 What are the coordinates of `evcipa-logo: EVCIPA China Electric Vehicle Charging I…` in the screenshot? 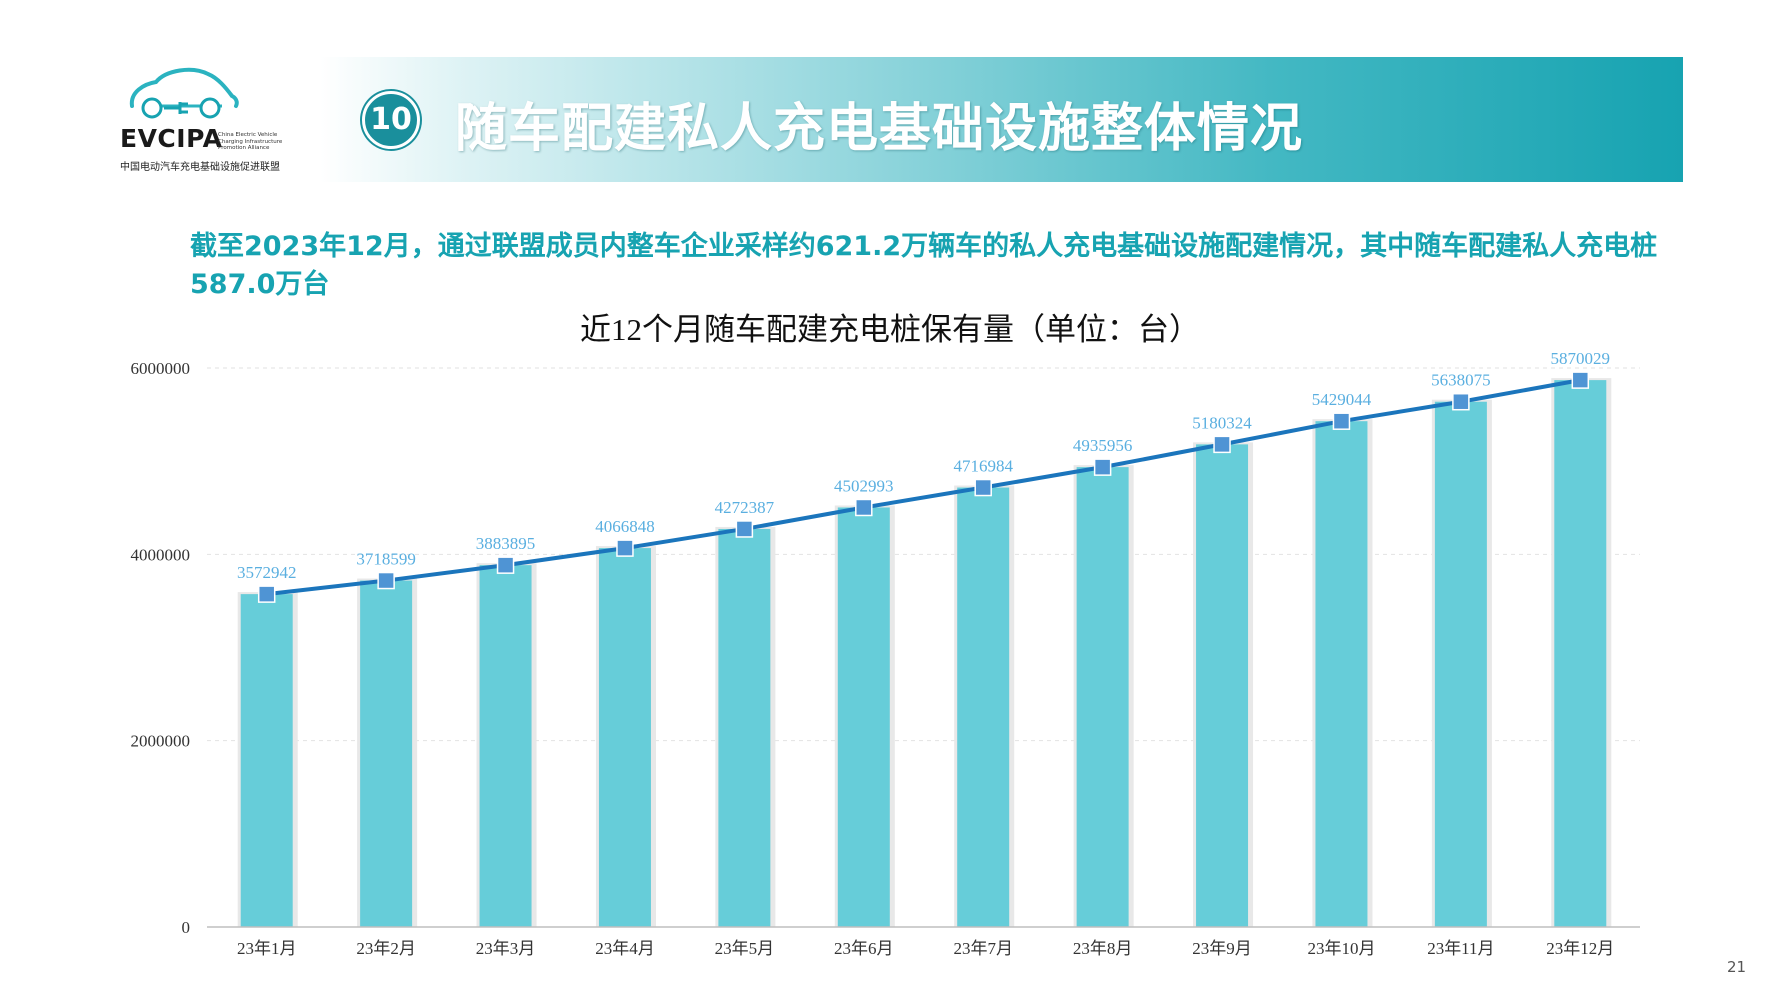 It's located at (205, 122).